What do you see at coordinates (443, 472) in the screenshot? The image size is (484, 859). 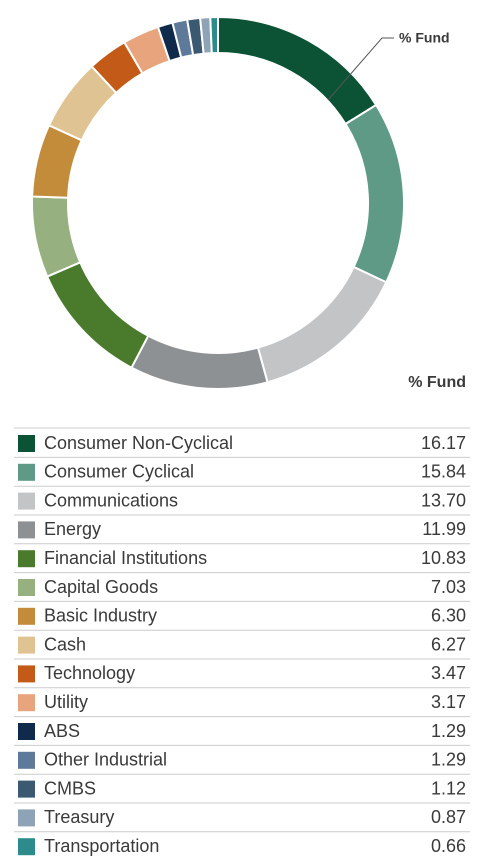 I see `value-label: 15.84` at bounding box center [443, 472].